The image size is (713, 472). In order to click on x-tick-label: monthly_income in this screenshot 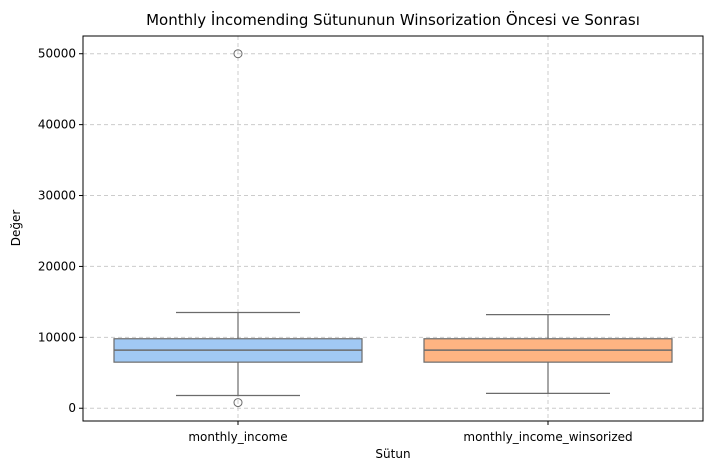, I will do `click(237, 437)`.